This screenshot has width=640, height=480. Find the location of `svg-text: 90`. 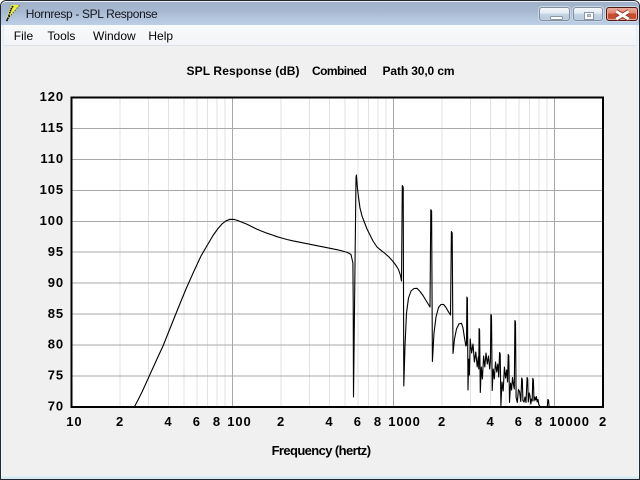

svg-text: 90 is located at coordinates (56, 282).